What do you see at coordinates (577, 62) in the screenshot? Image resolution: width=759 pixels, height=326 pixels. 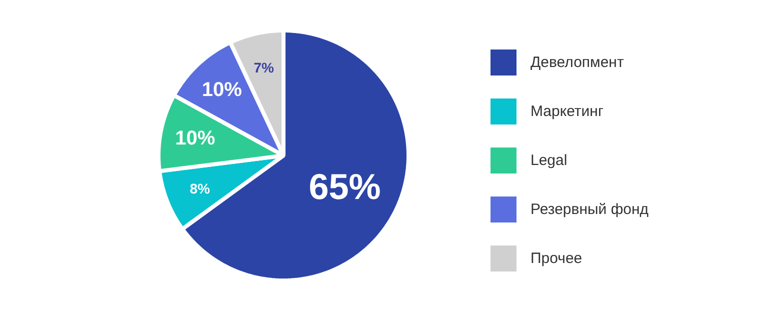 I see `legend-label: Девелопмент` at bounding box center [577, 62].